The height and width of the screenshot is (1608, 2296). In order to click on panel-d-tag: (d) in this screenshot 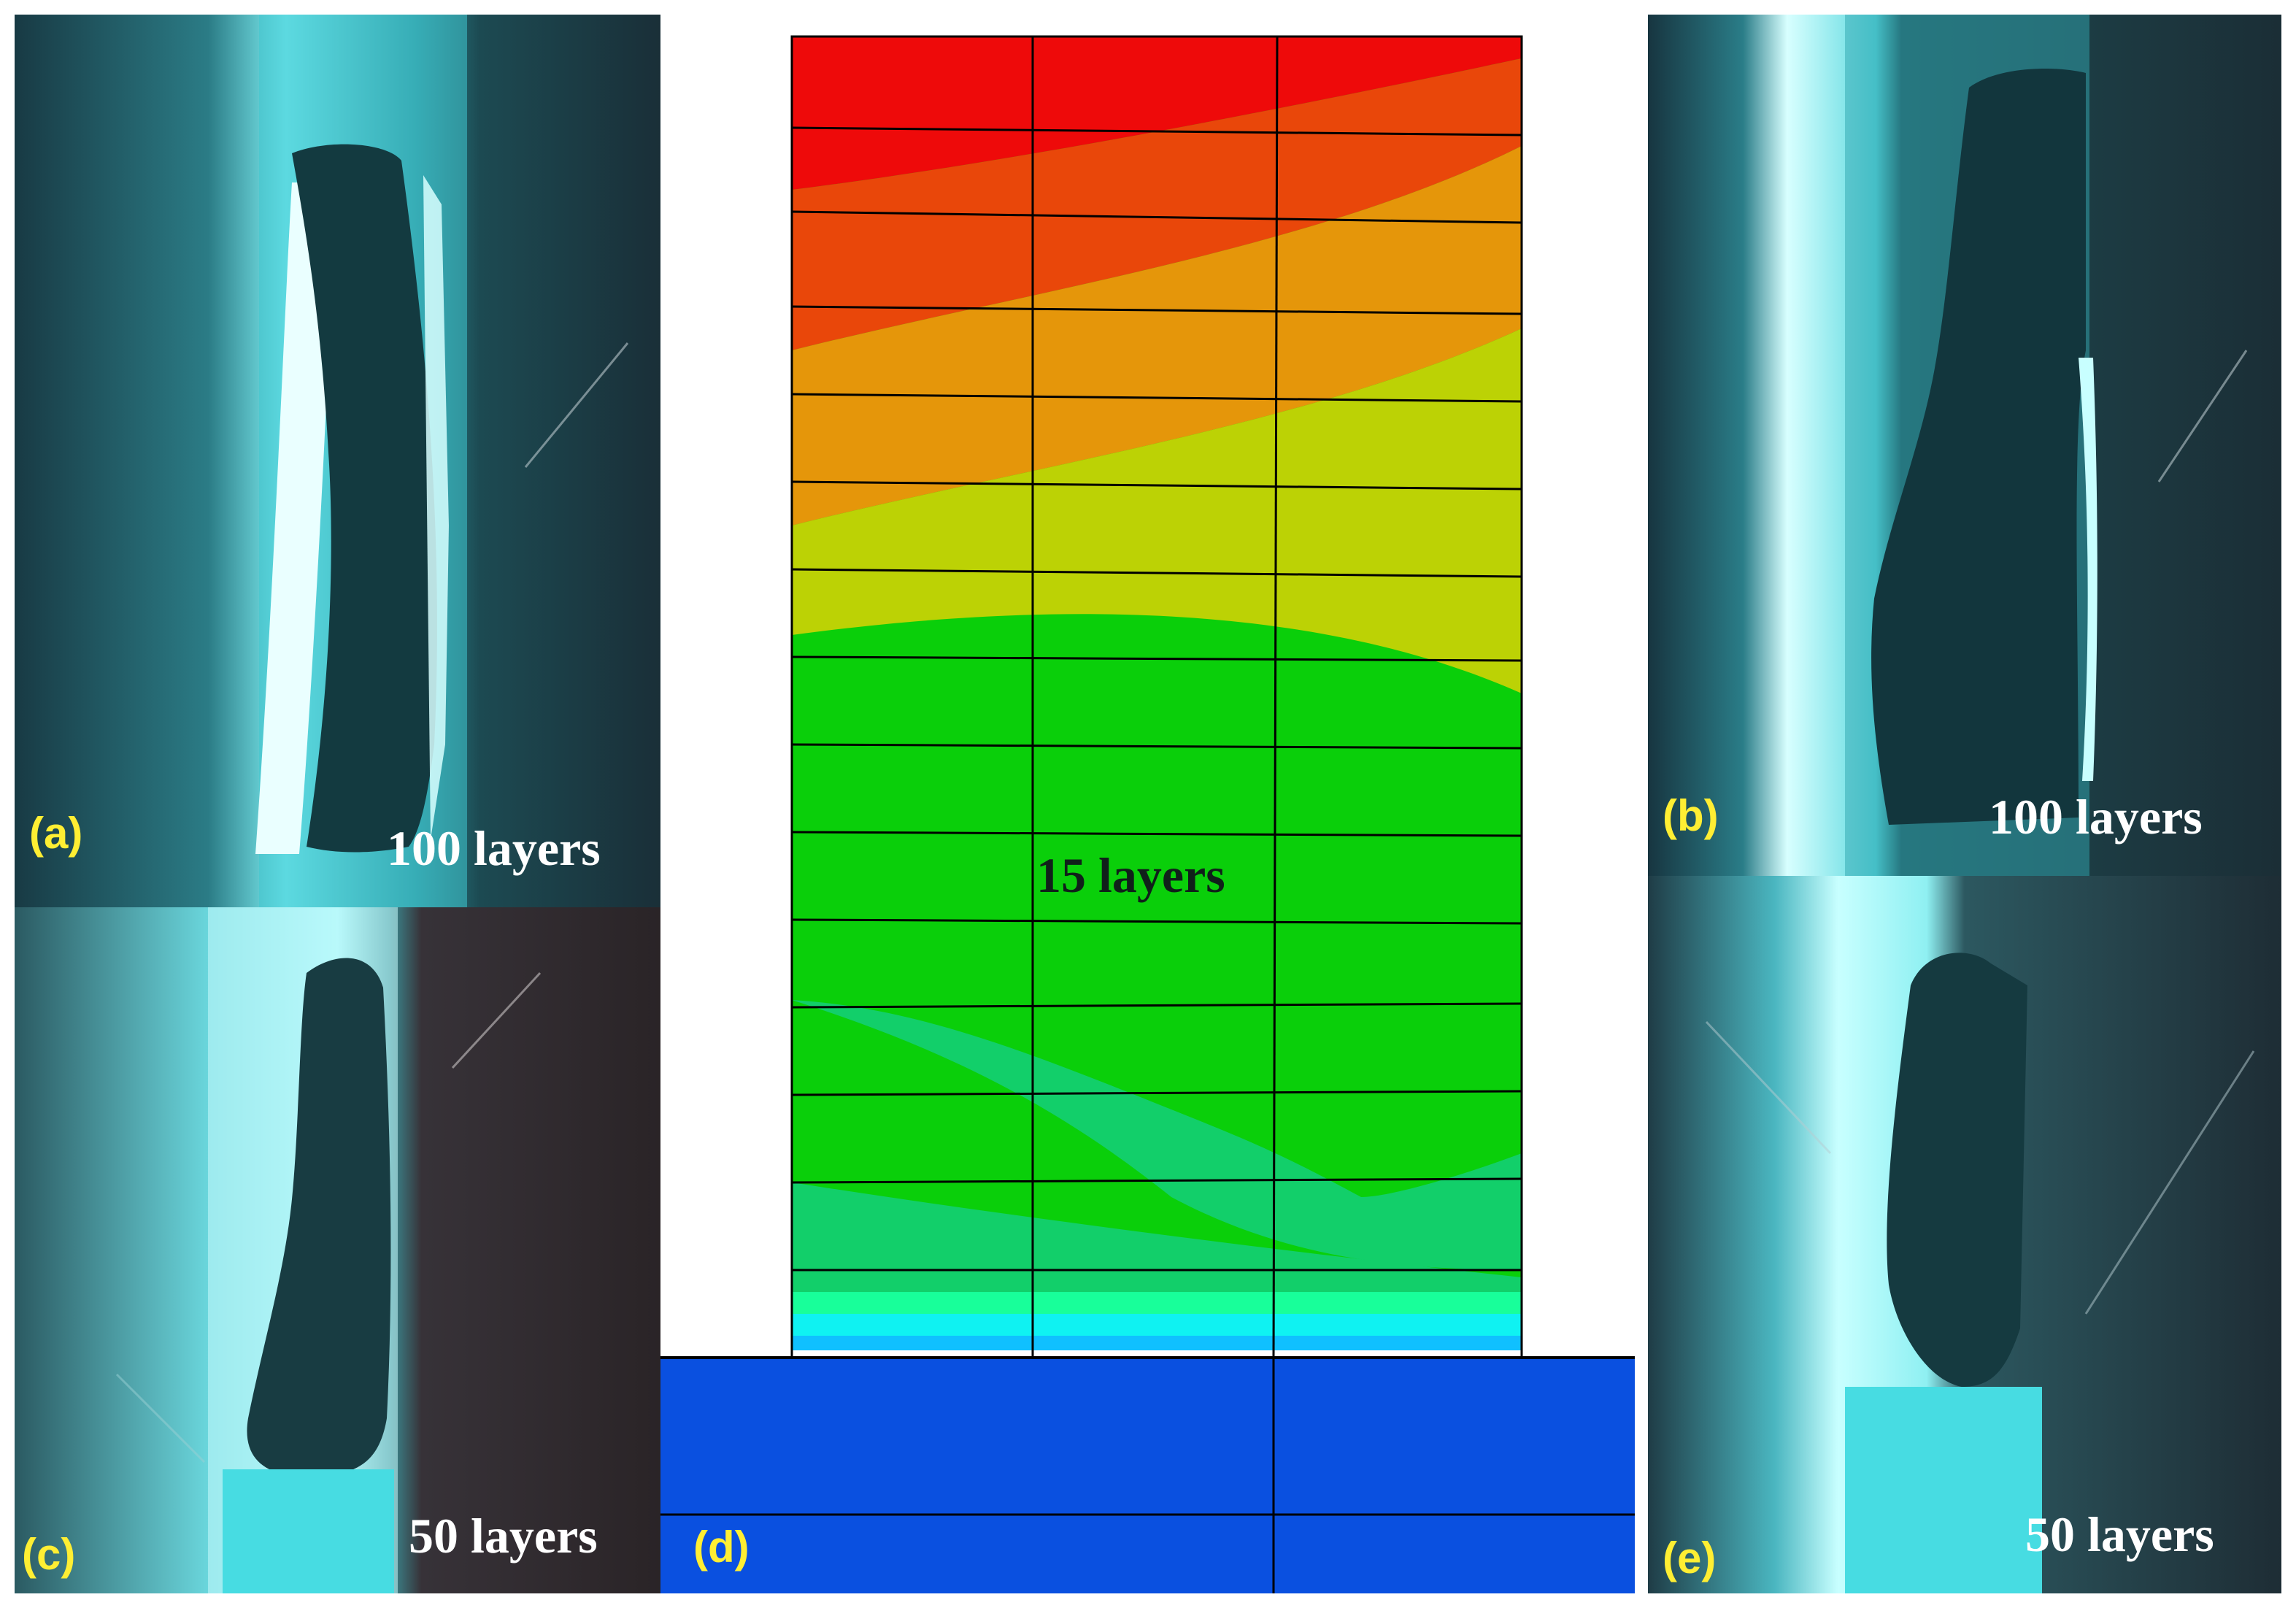, I will do `click(721, 1547)`.